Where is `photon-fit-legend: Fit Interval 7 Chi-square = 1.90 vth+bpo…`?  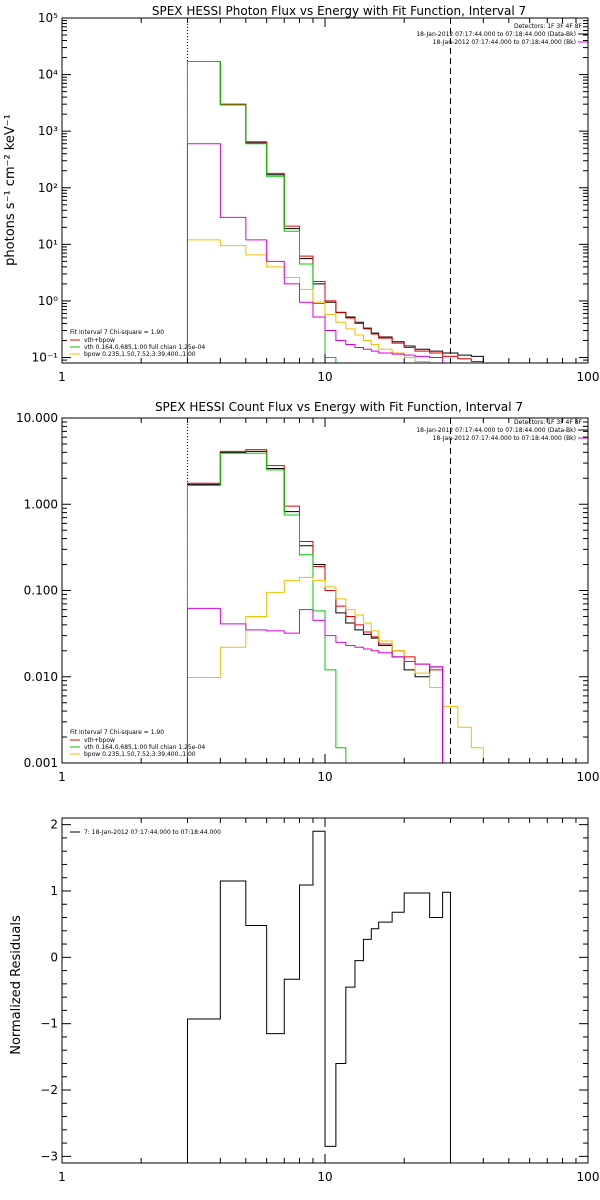 photon-fit-legend: Fit Interval 7 Chi-square = 1.90 vth+bpo… is located at coordinates (137, 343).